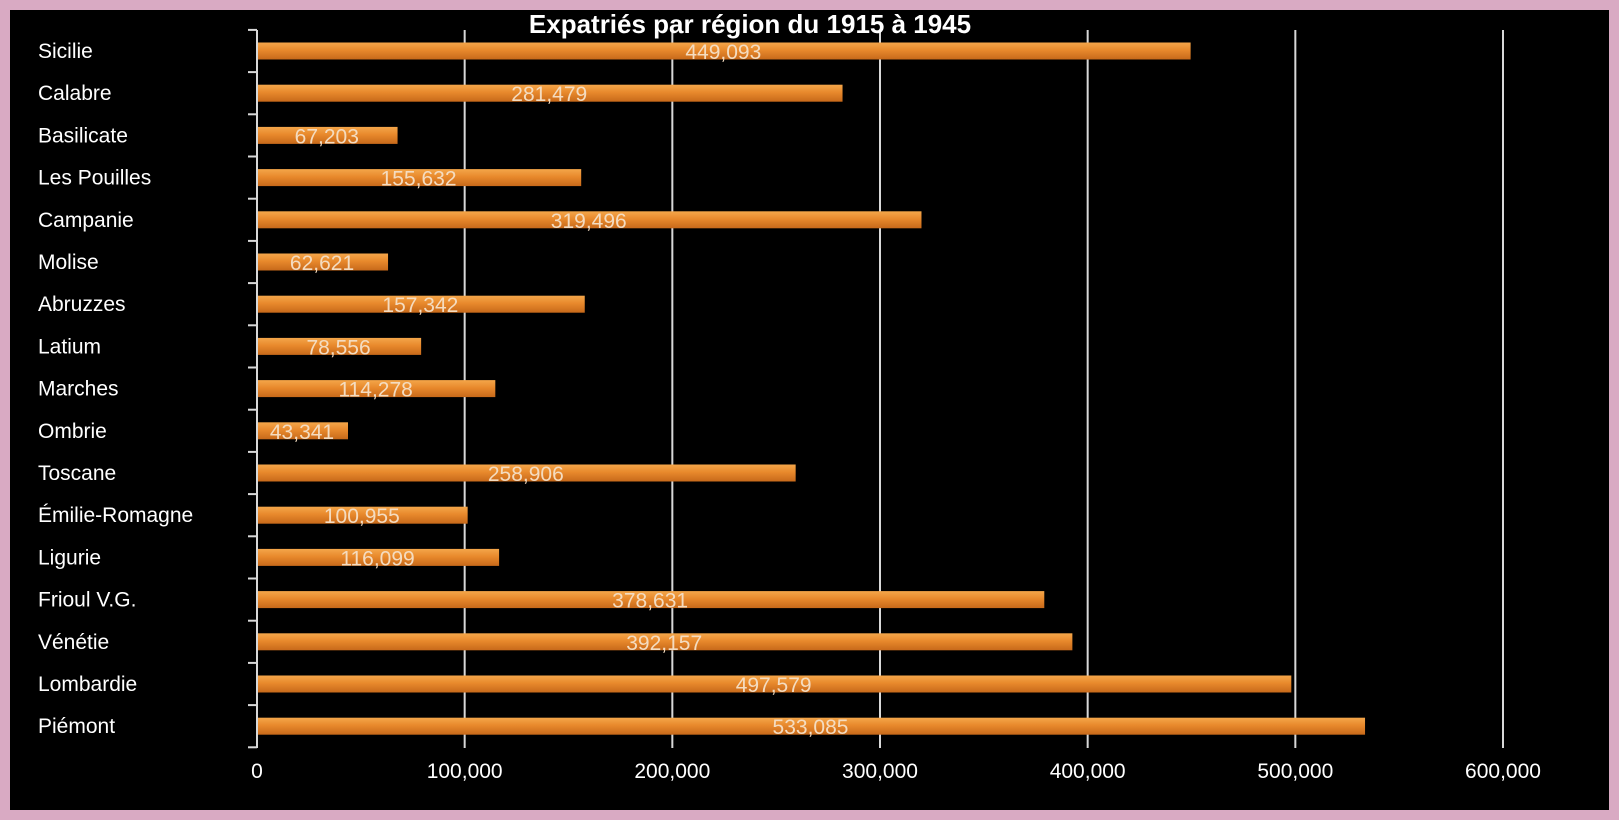 Image resolution: width=1619 pixels, height=820 pixels. What do you see at coordinates (83, 135) in the screenshot?
I see `category-label: Basilicate` at bounding box center [83, 135].